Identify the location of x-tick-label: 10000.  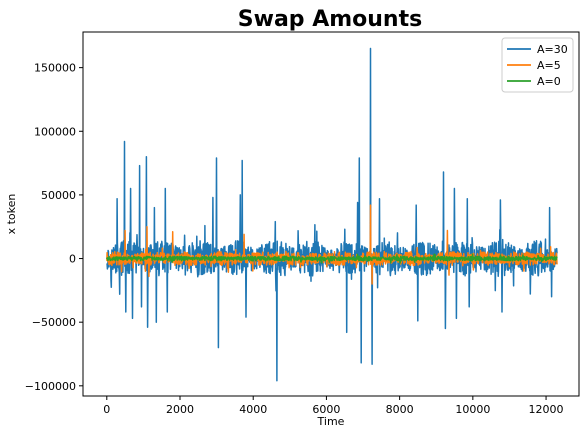
(472, 409).